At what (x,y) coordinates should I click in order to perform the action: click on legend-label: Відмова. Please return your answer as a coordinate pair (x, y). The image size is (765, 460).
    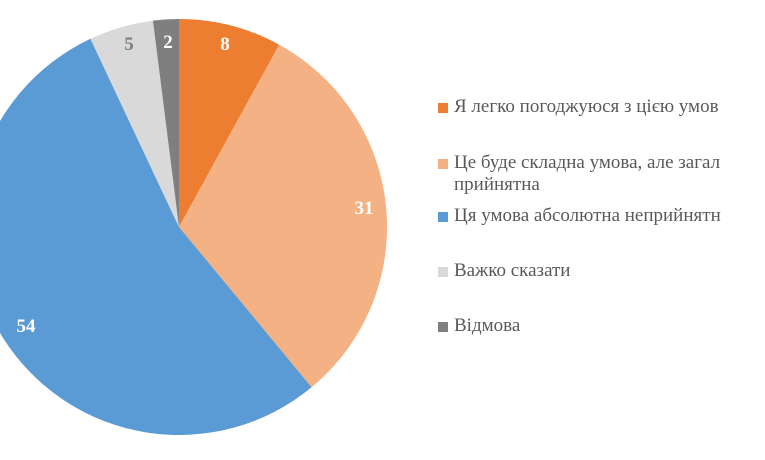
    Looking at the image, I should click on (487, 325).